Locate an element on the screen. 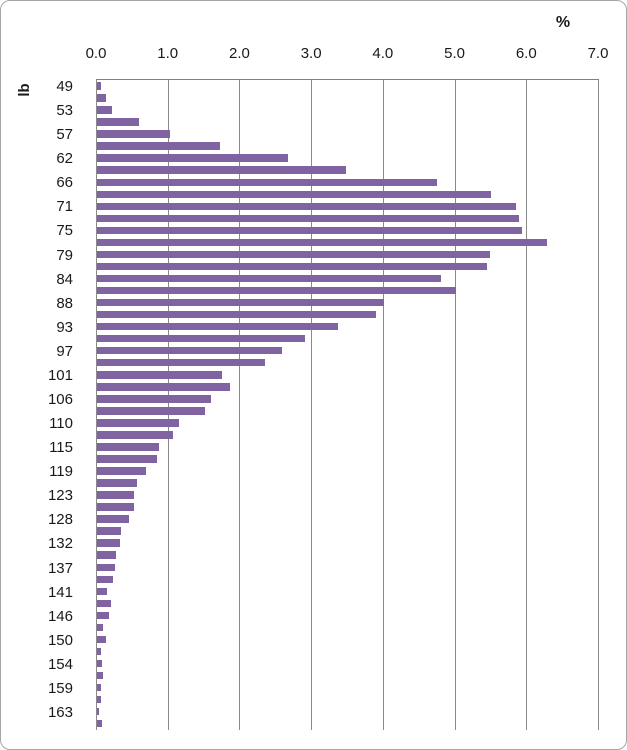  y-tick-label: 110 is located at coordinates (61, 424).